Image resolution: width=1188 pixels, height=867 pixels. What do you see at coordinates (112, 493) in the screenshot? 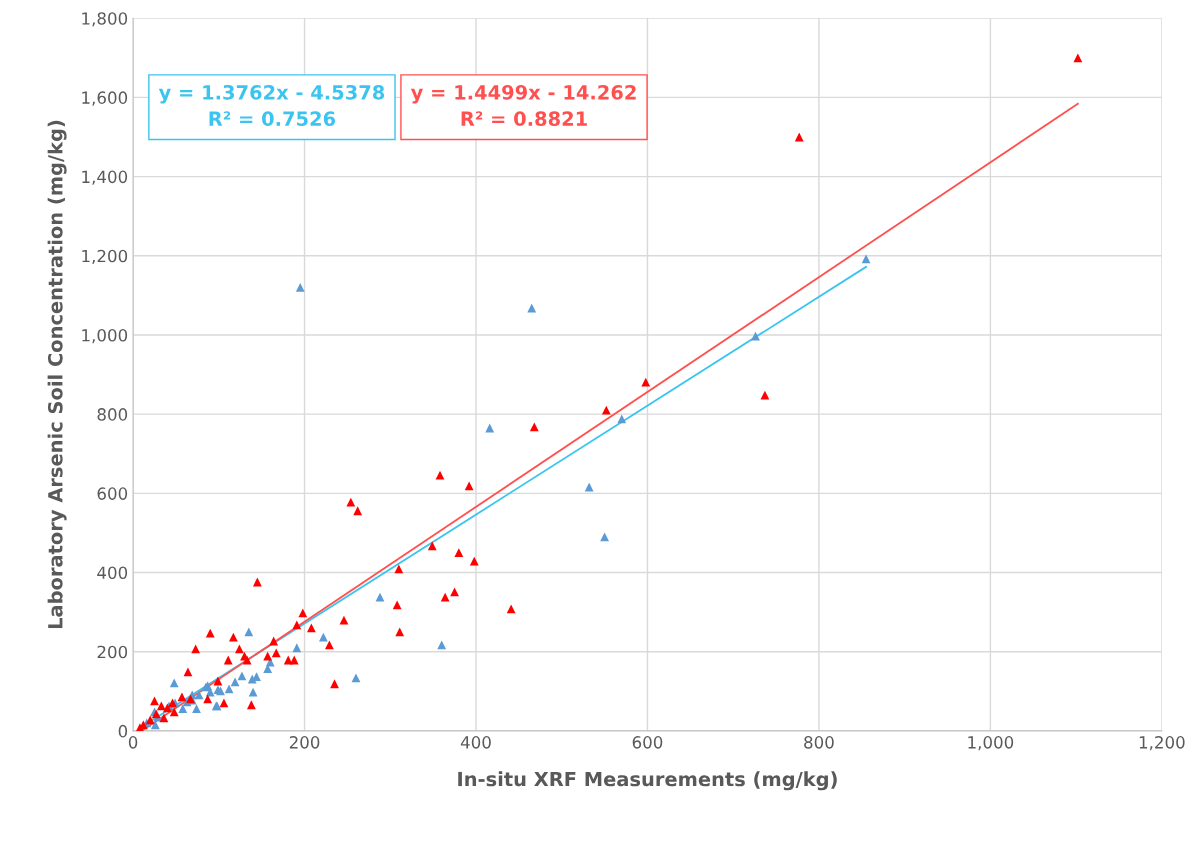
I see `y-tick-label: 600` at bounding box center [112, 493].